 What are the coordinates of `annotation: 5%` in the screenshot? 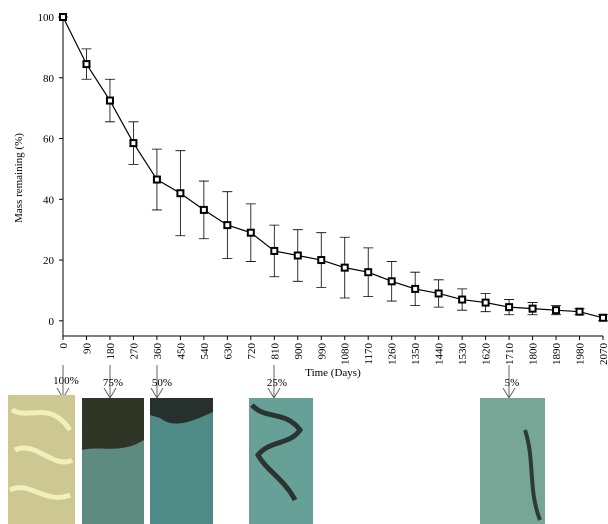 It's located at (512, 383).